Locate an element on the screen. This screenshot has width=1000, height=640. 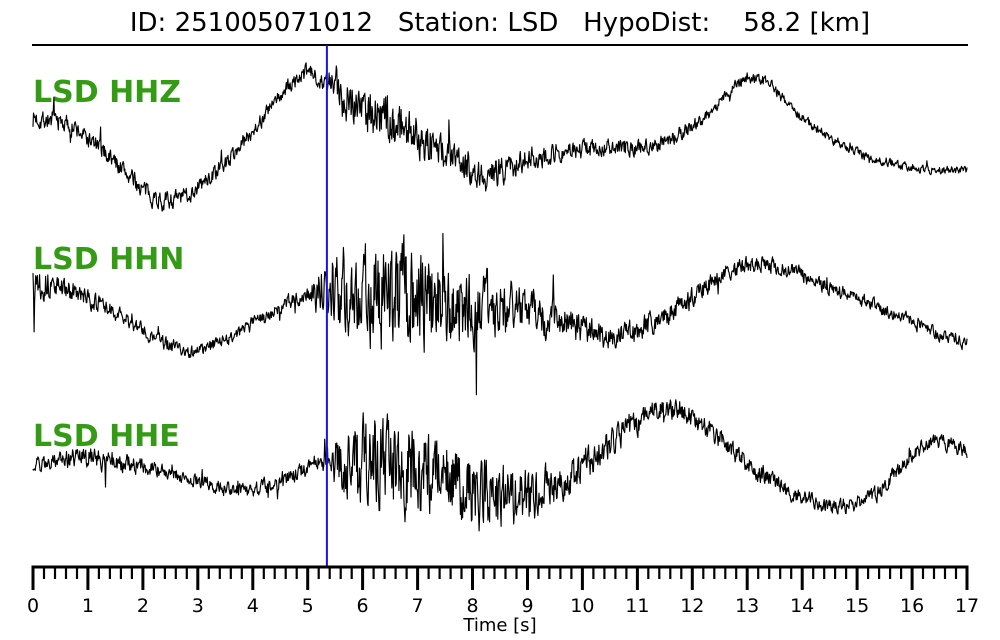
x-axis-tick-label: 17 is located at coordinates (967, 606).